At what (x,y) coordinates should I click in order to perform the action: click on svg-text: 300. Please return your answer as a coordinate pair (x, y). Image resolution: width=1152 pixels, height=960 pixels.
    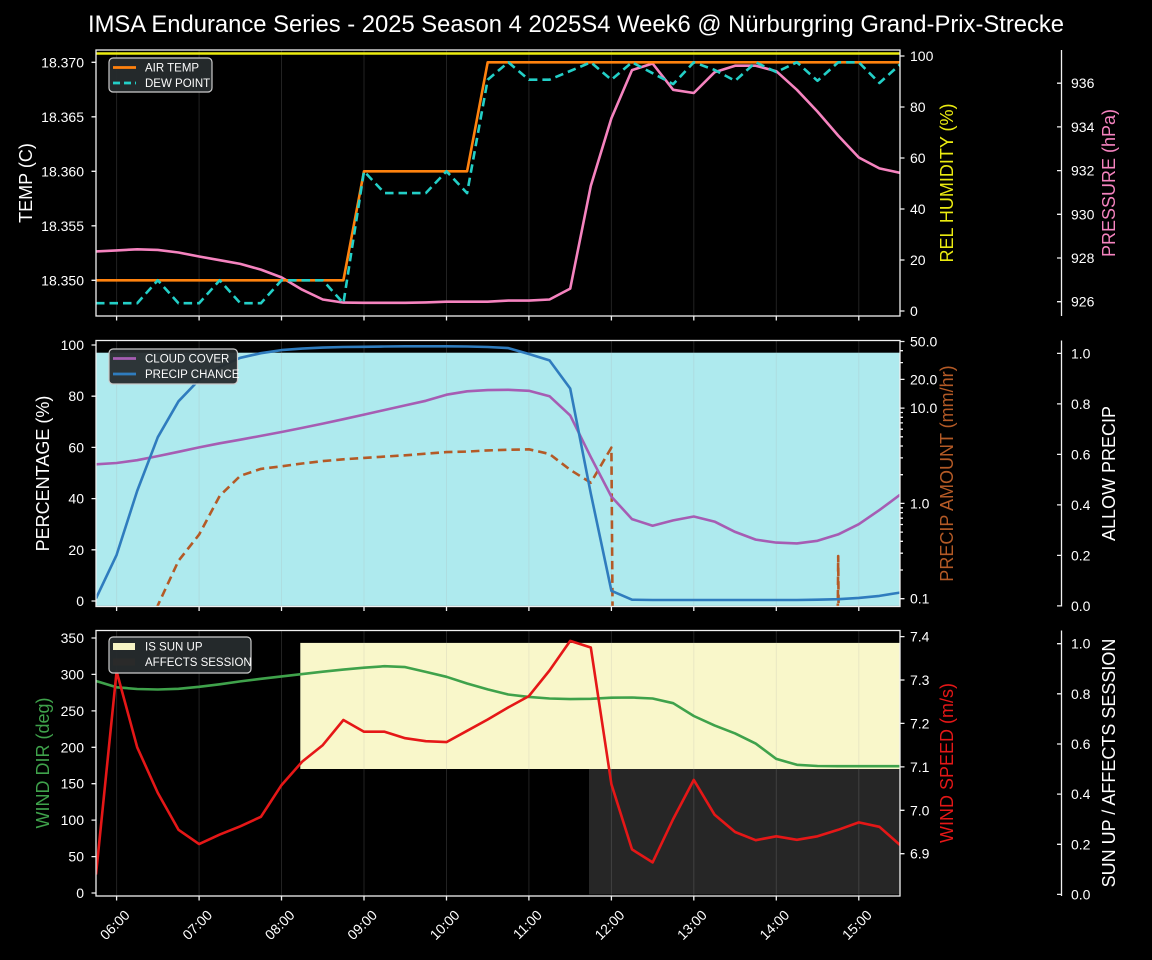
    Looking at the image, I should click on (73, 674).